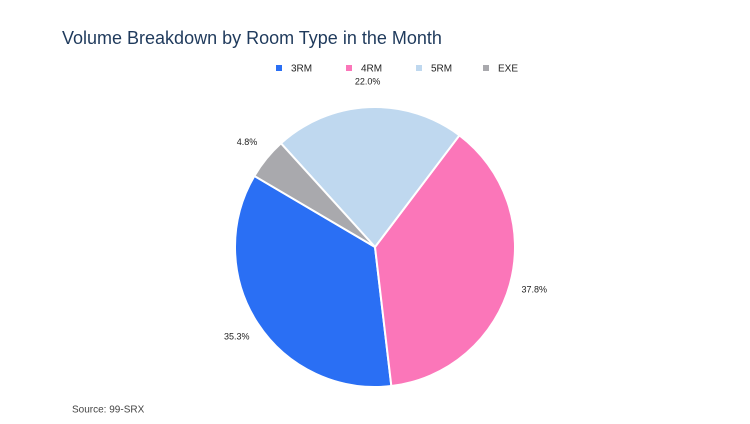  Describe the element at coordinates (247, 142) in the screenshot. I see `data-label: 4.8%` at that location.